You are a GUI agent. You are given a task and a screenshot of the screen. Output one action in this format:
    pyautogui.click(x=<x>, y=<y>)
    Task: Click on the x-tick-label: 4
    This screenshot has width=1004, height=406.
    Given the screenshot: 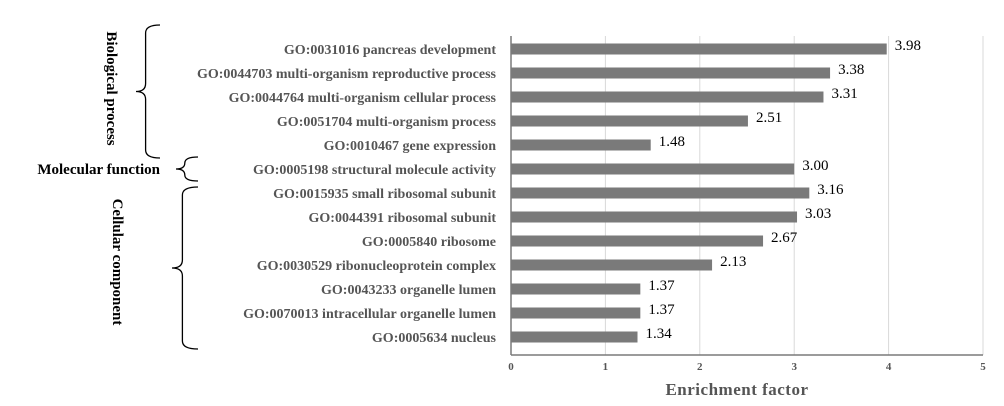 What is the action you would take?
    pyautogui.click(x=889, y=367)
    